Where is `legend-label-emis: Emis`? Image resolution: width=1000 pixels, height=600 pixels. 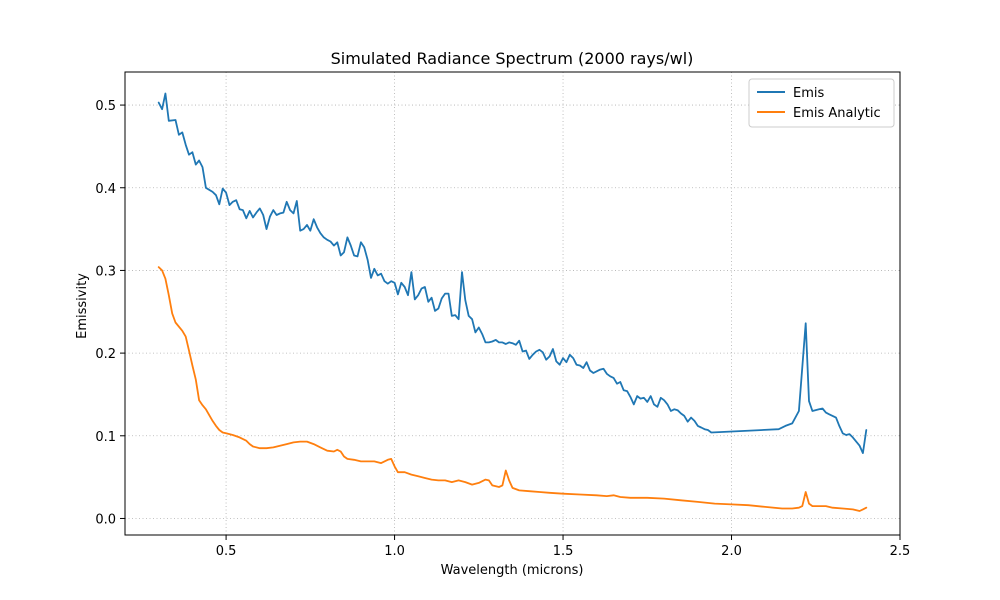 legend-label-emis: Emis is located at coordinates (808, 93).